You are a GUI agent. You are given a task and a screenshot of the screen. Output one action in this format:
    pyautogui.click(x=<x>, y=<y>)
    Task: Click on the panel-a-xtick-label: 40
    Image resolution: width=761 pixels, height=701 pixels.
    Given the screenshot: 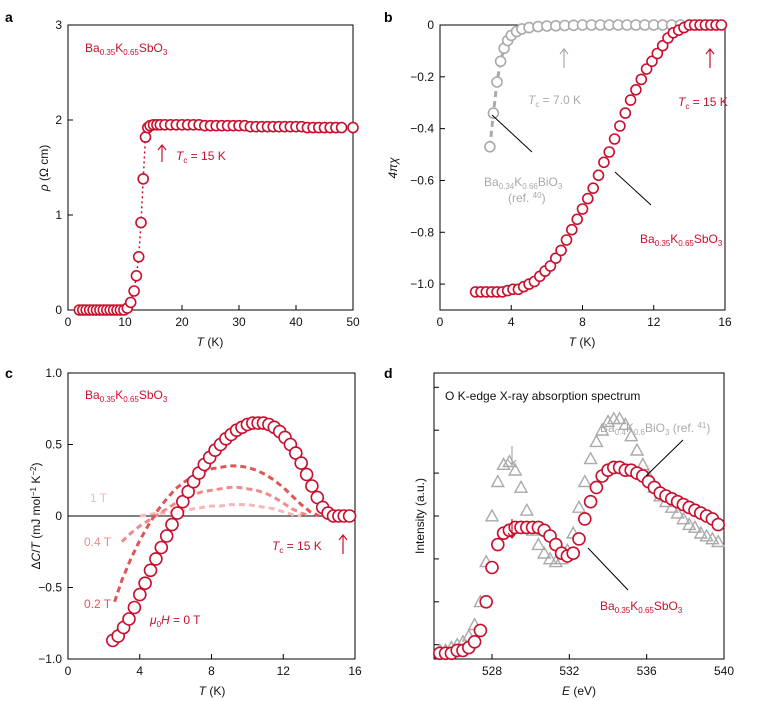 What is the action you would take?
    pyautogui.click(x=296, y=322)
    